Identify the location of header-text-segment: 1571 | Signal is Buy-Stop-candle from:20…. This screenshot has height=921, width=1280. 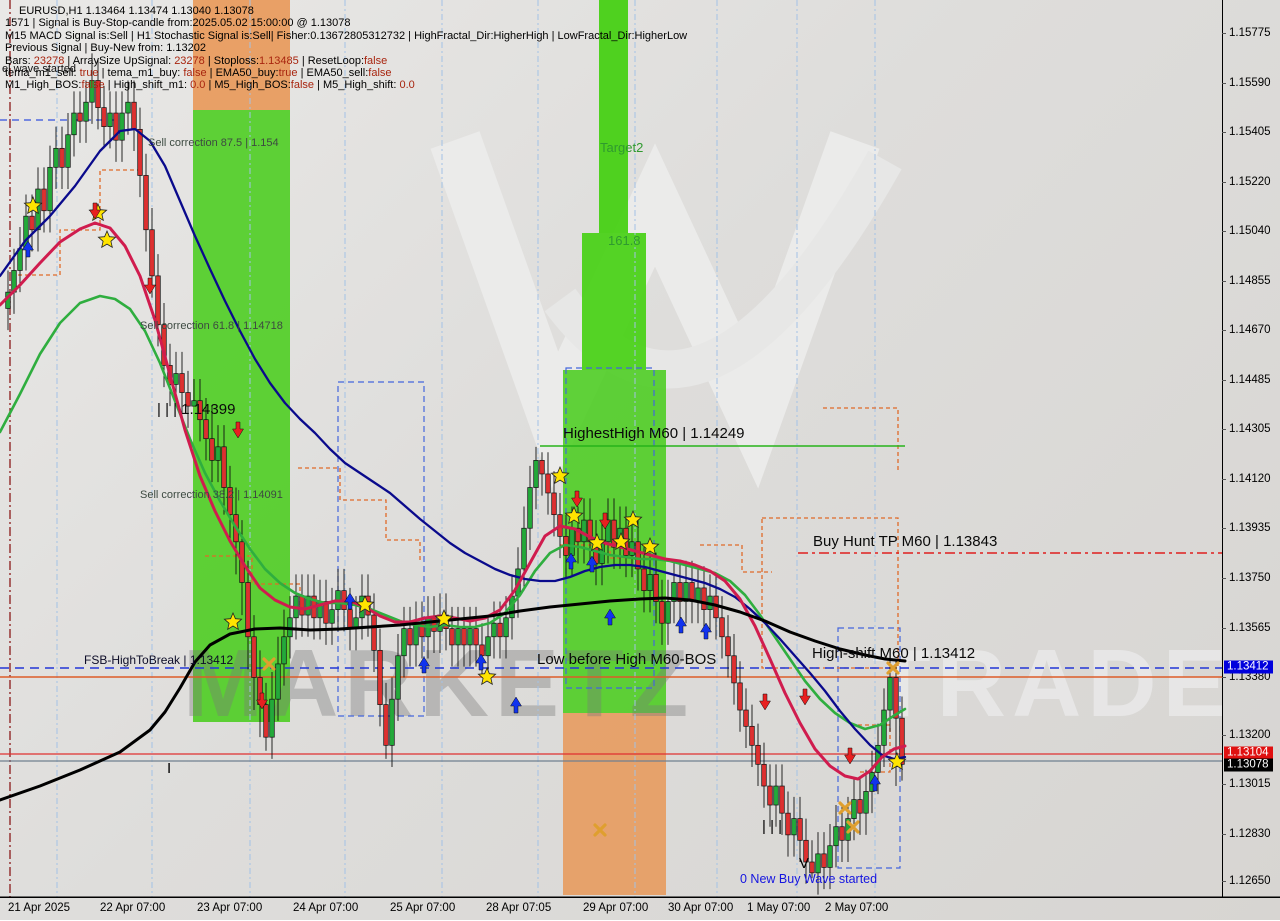
(178, 23).